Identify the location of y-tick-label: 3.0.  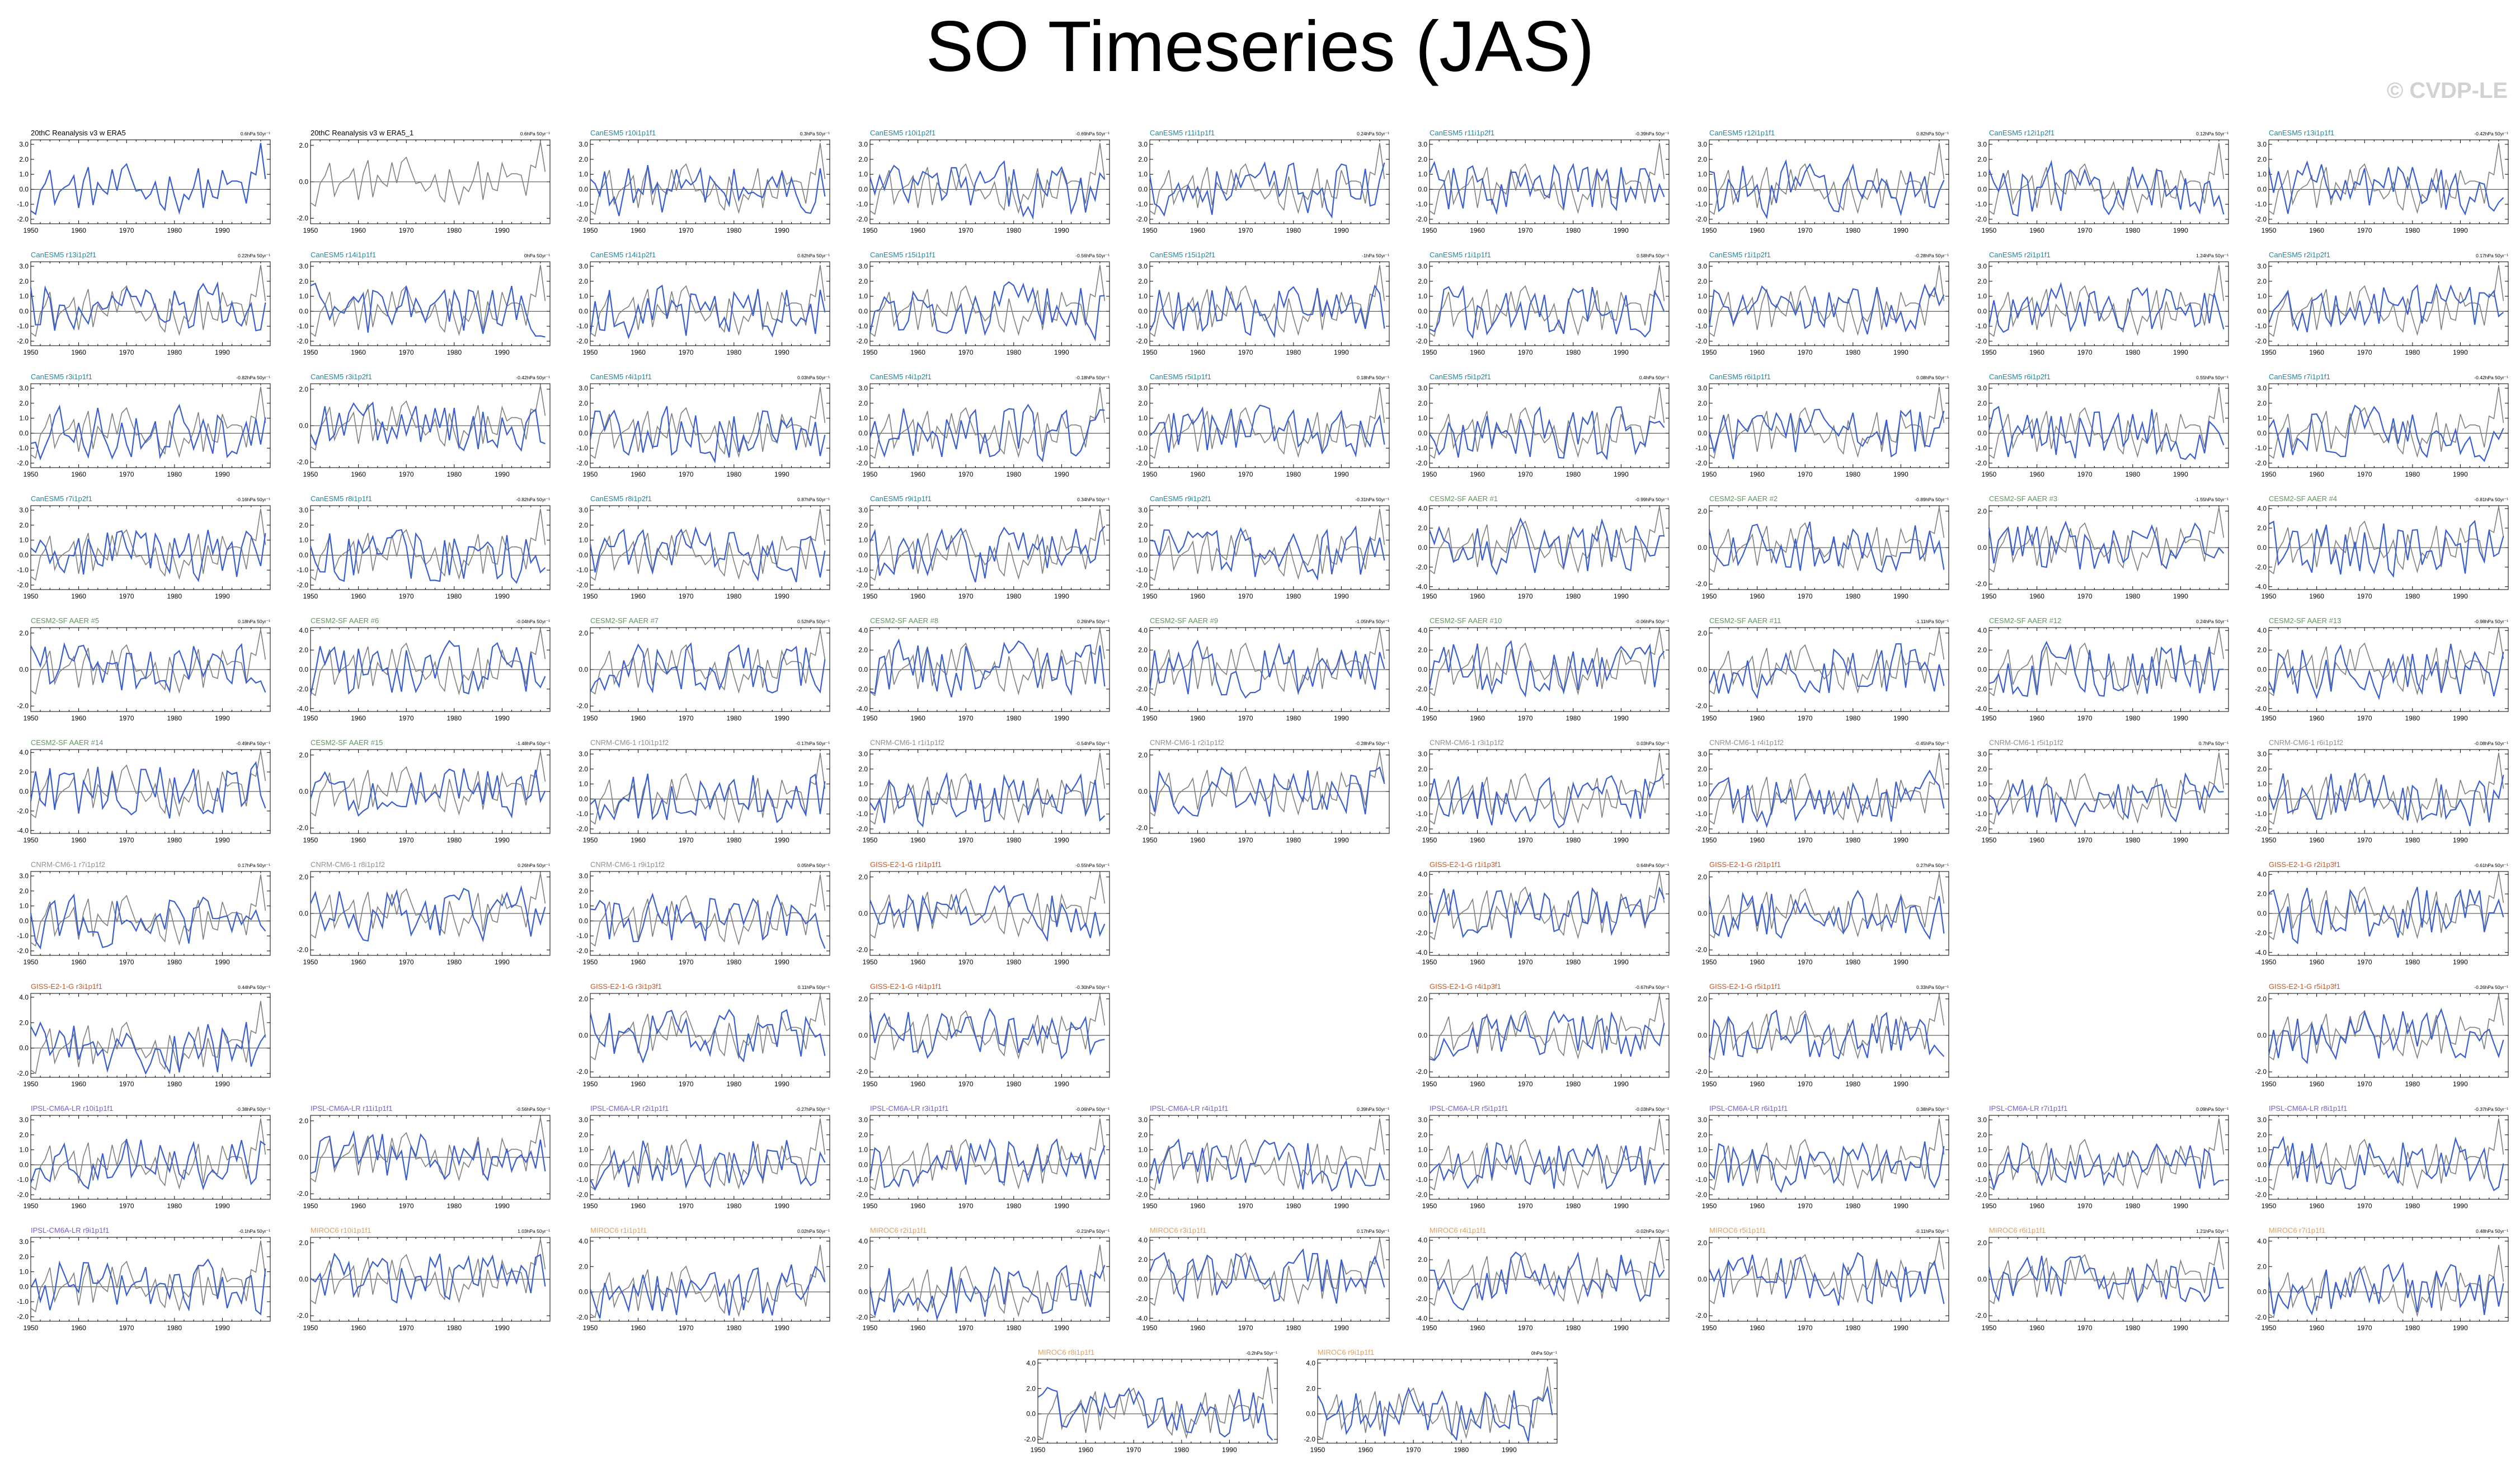
(24, 388).